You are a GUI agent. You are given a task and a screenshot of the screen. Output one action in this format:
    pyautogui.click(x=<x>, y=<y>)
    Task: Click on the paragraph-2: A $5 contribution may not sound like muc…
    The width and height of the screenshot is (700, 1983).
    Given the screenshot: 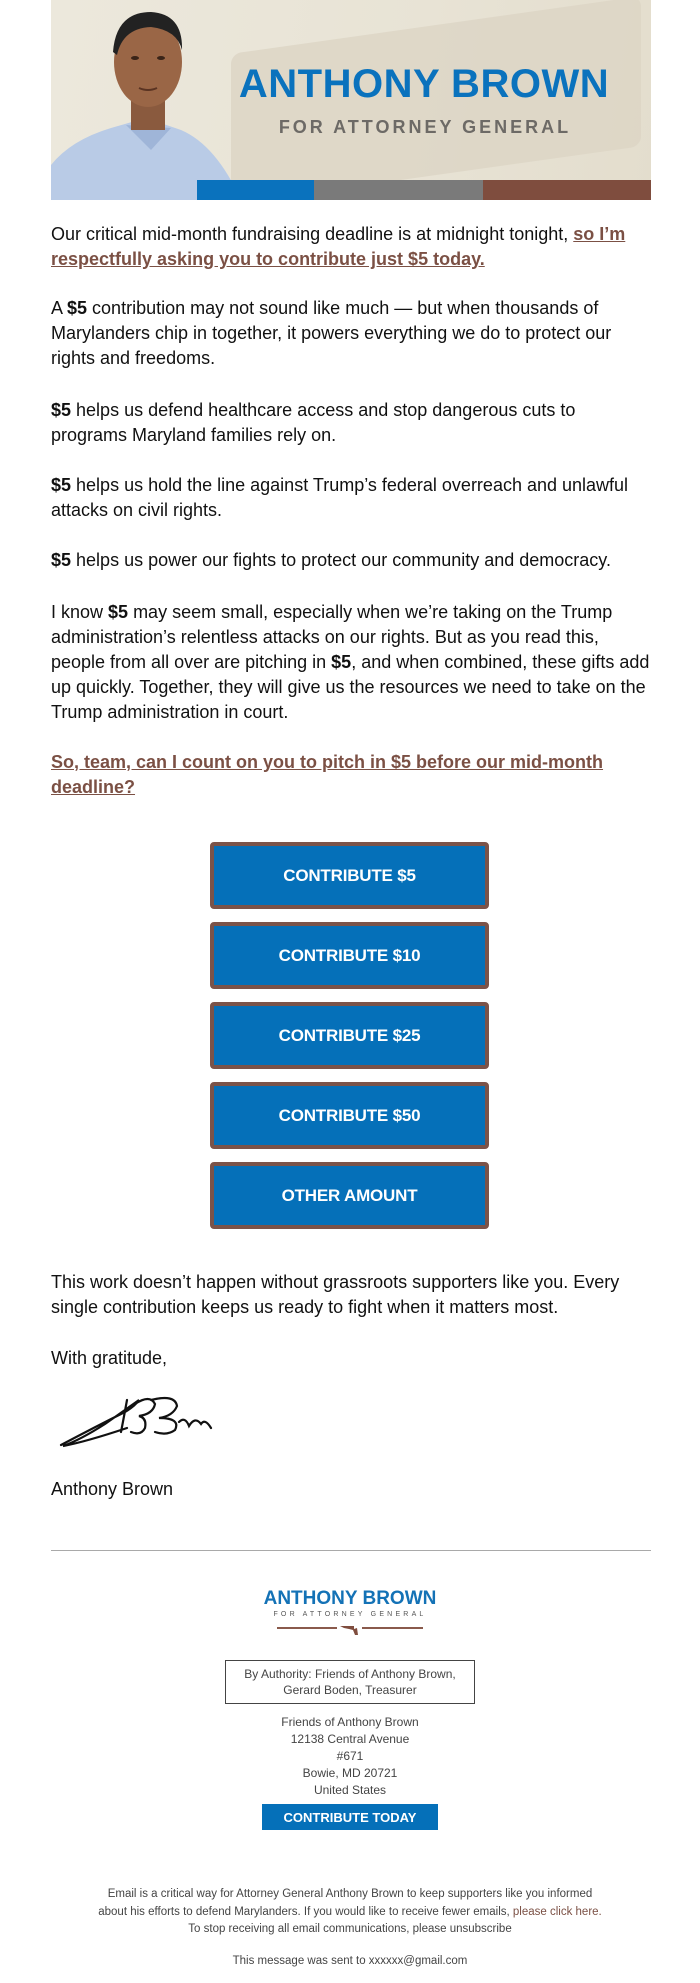 What is the action you would take?
    pyautogui.click(x=331, y=333)
    